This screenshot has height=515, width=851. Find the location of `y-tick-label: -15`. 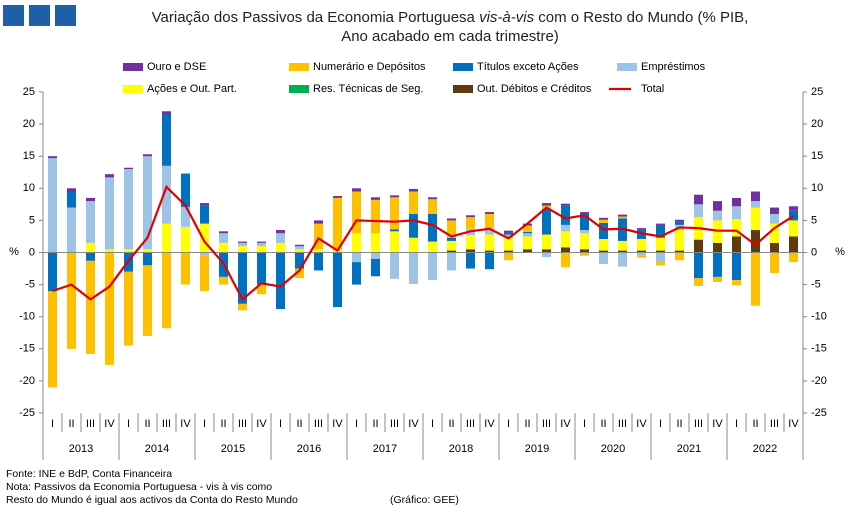

y-tick-label: -15 is located at coordinates (27, 349).